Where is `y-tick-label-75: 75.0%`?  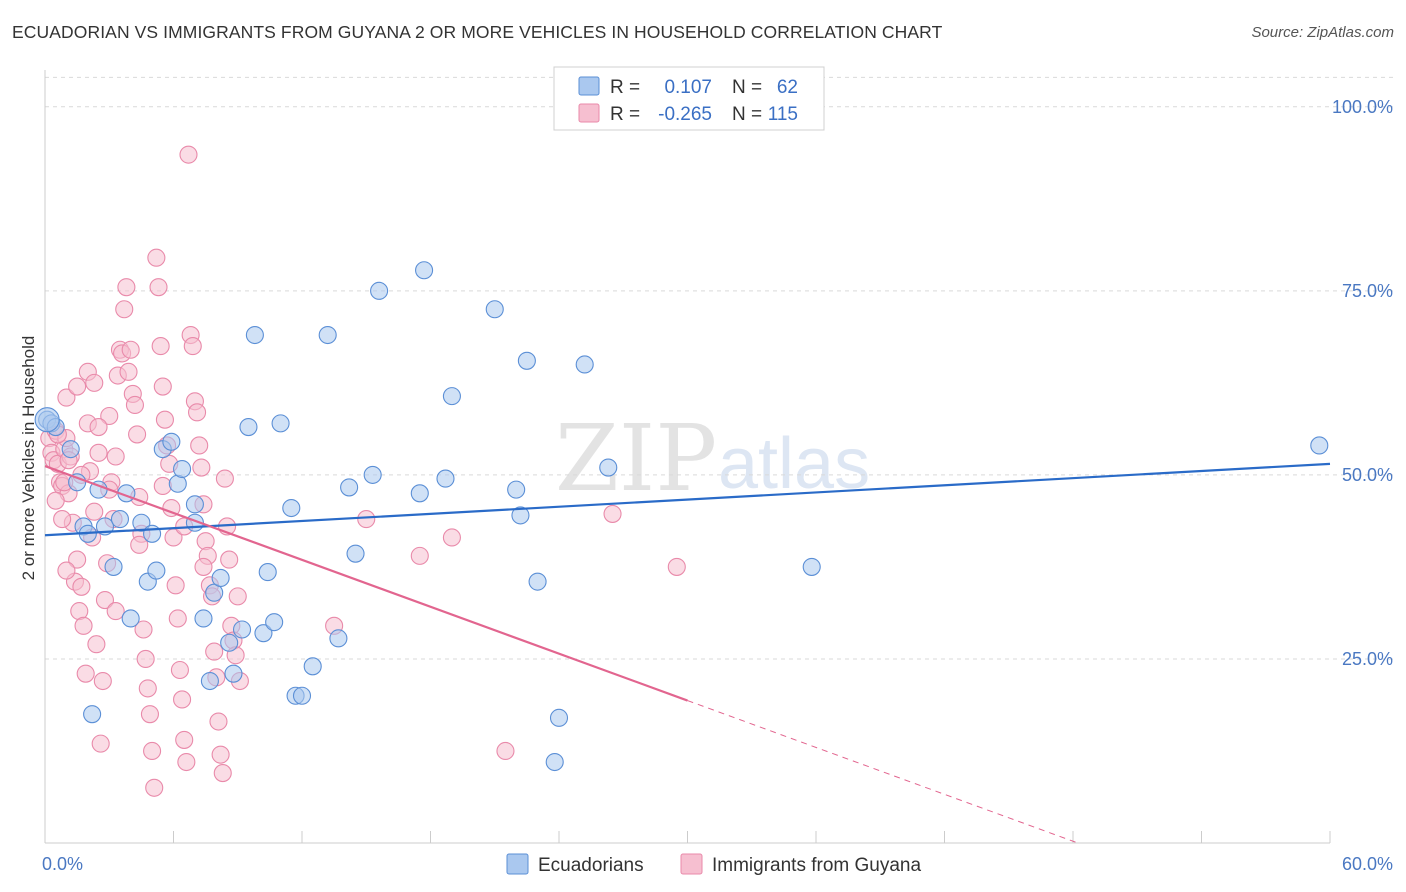 y-tick-label-75: 75.0% is located at coordinates (1367, 291).